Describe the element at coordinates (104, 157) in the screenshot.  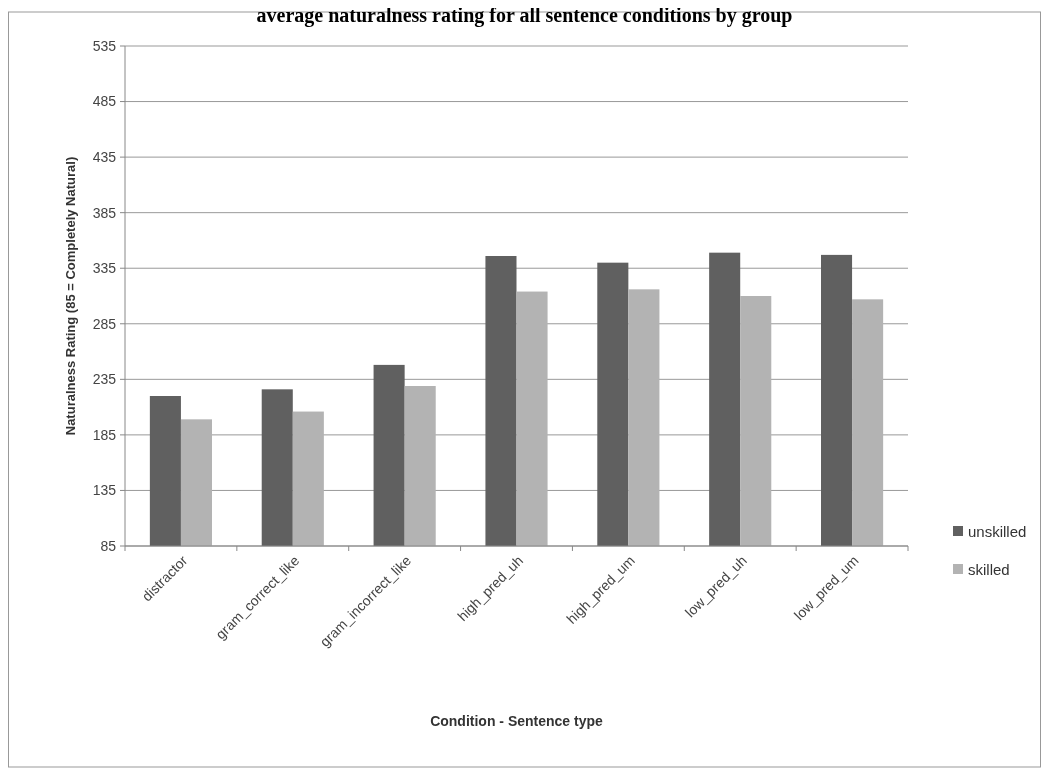
I see `y-tick-label: 435` at that location.